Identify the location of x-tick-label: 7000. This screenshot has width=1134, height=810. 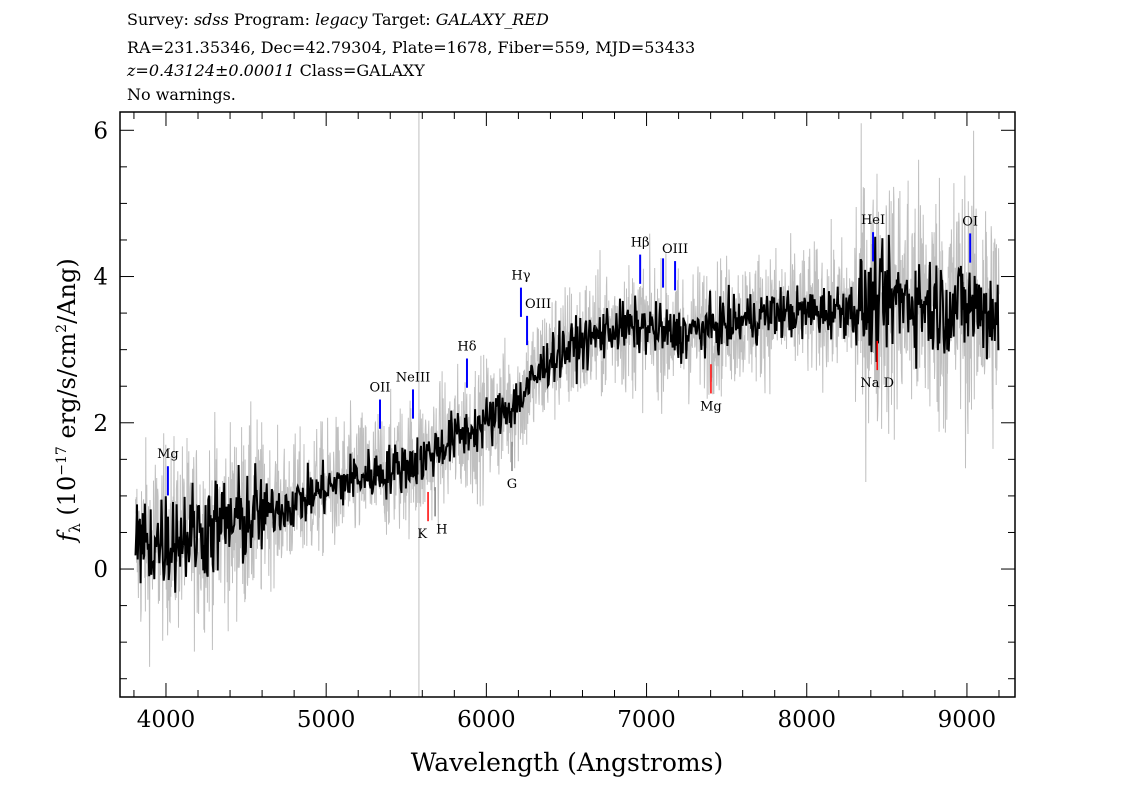
(646, 720).